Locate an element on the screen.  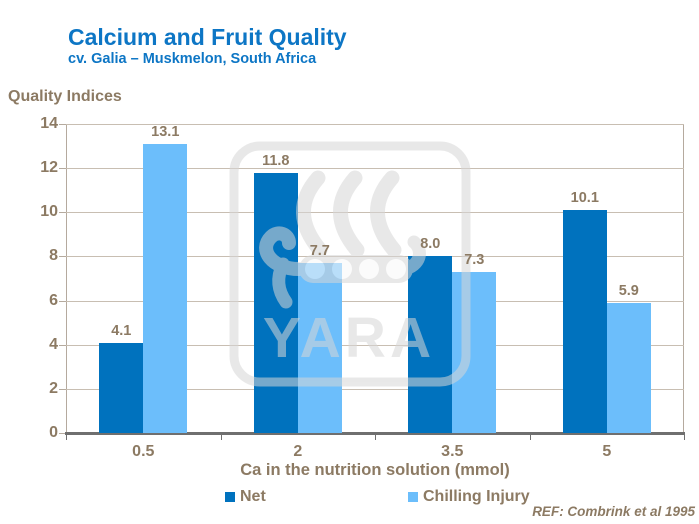
bar-value-label: 4.1 is located at coordinates (121, 330).